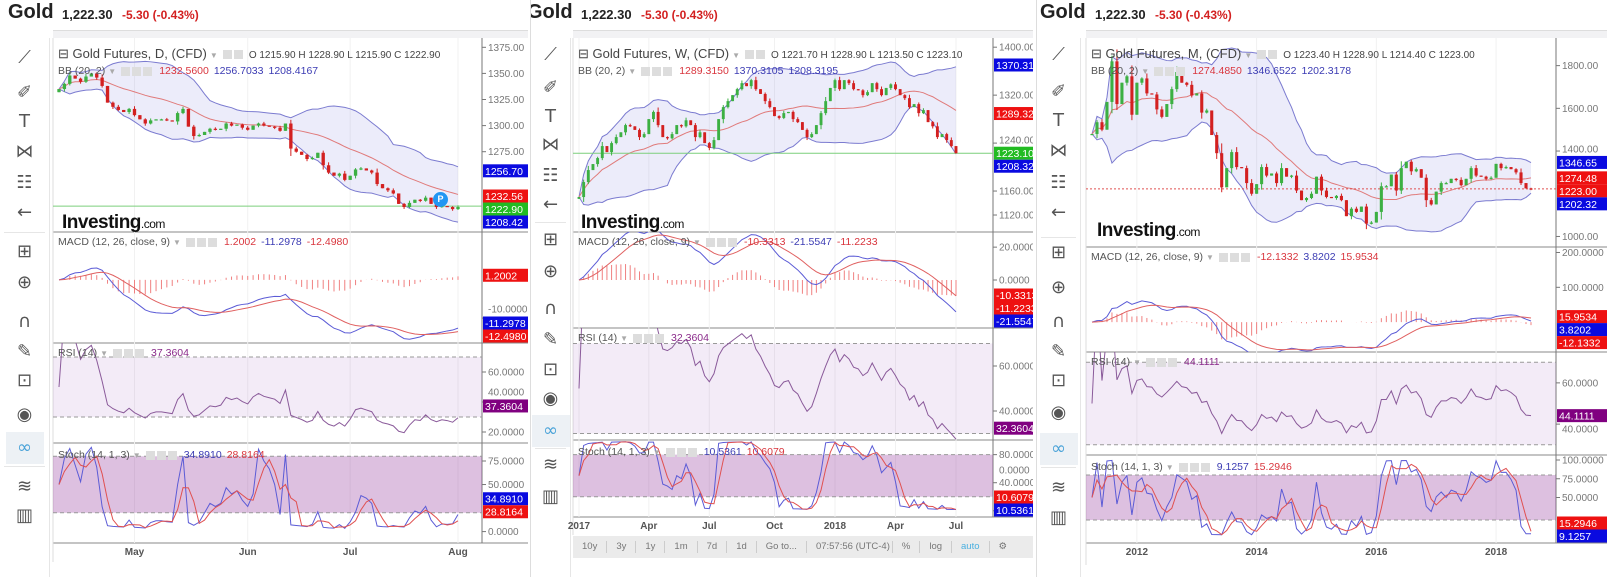  I want to click on stoch-label: Stoch (14, 1, 3), so click(614, 452).